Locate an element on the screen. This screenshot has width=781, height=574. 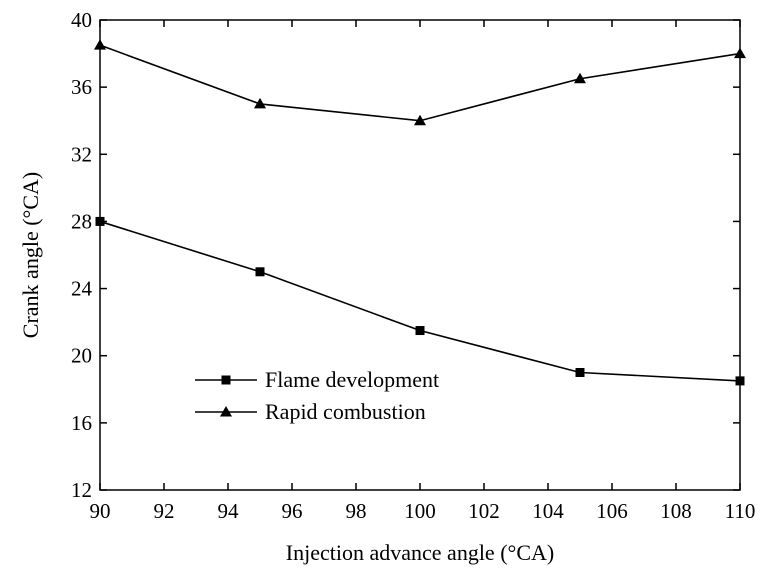
x-tick-label: 90 is located at coordinates (100, 511).